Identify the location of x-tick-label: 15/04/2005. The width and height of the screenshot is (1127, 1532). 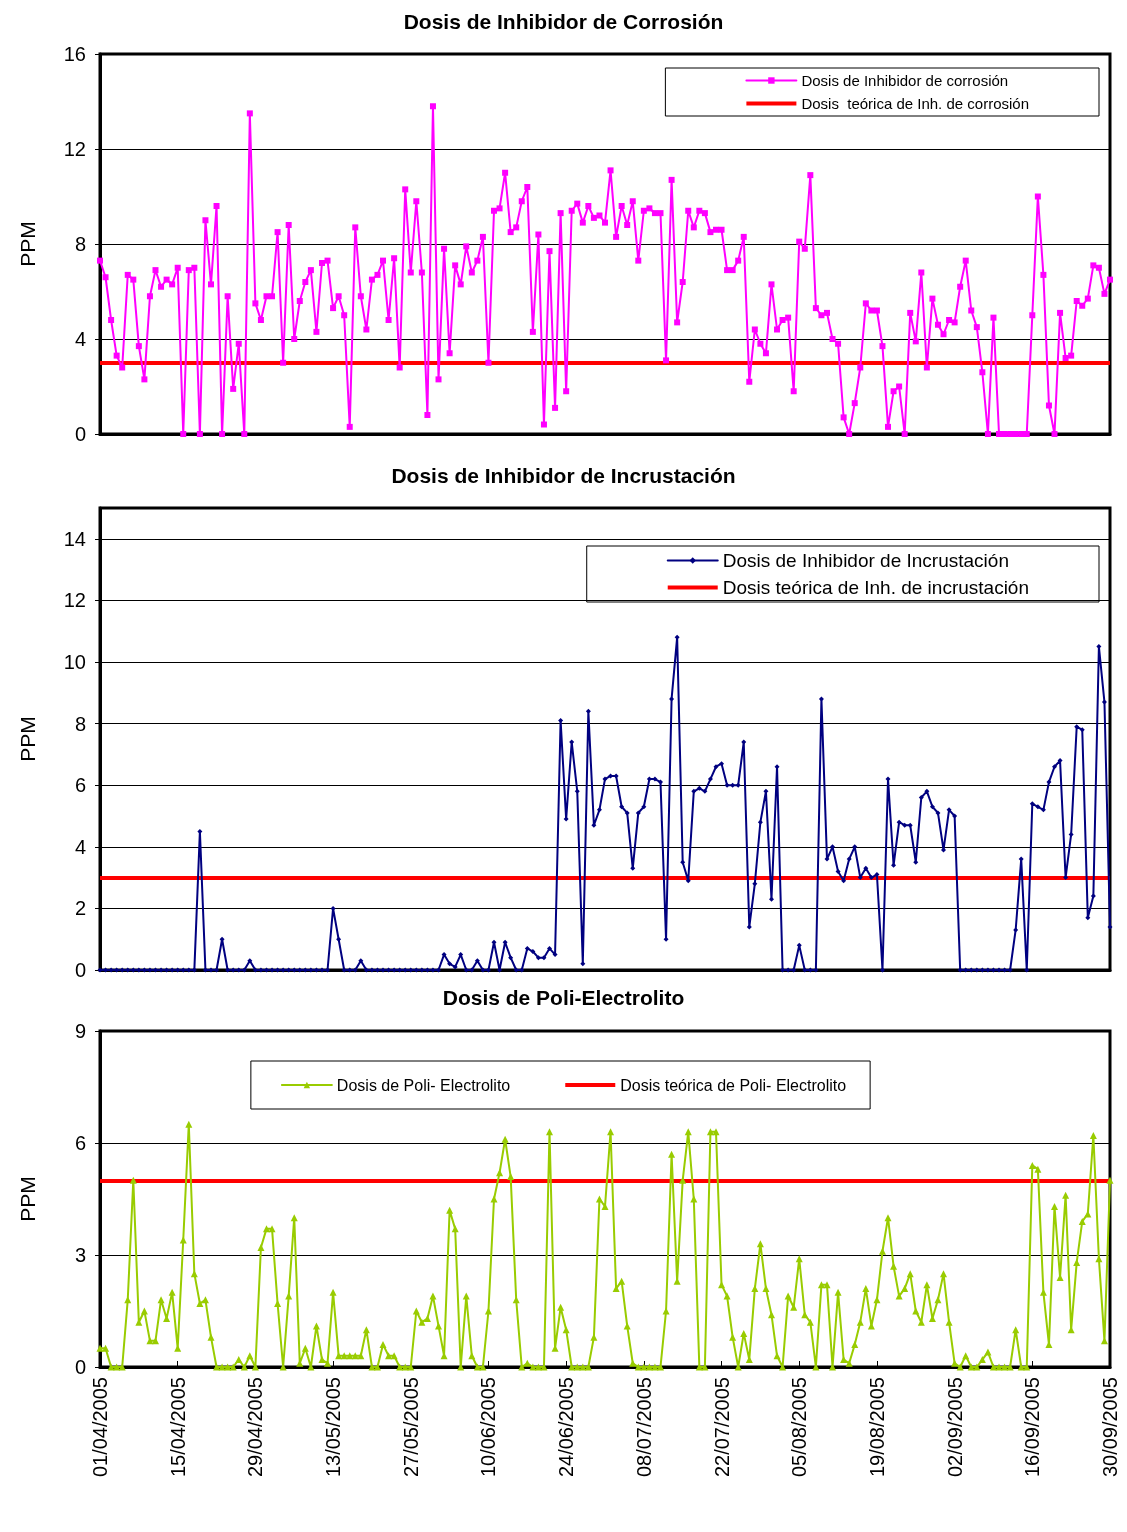
(177, 1427).